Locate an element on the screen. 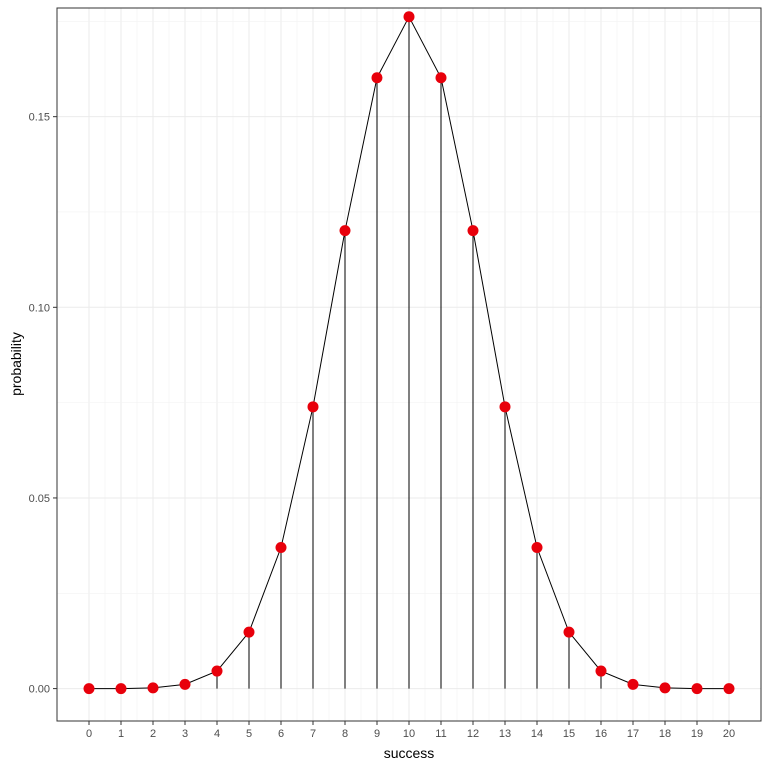  x-tick-label: 14 is located at coordinates (537, 734).